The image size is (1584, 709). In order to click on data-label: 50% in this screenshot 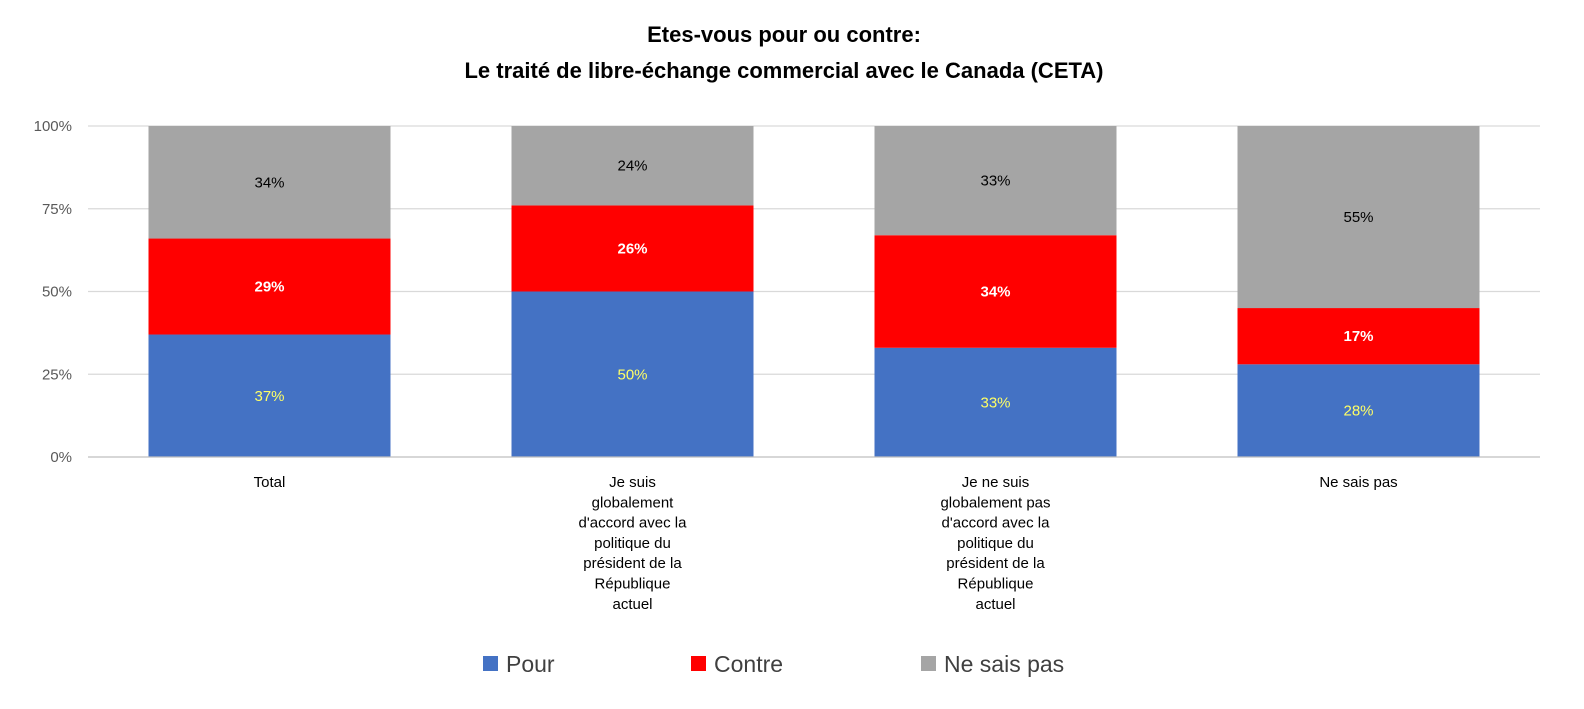, I will do `click(632, 374)`.